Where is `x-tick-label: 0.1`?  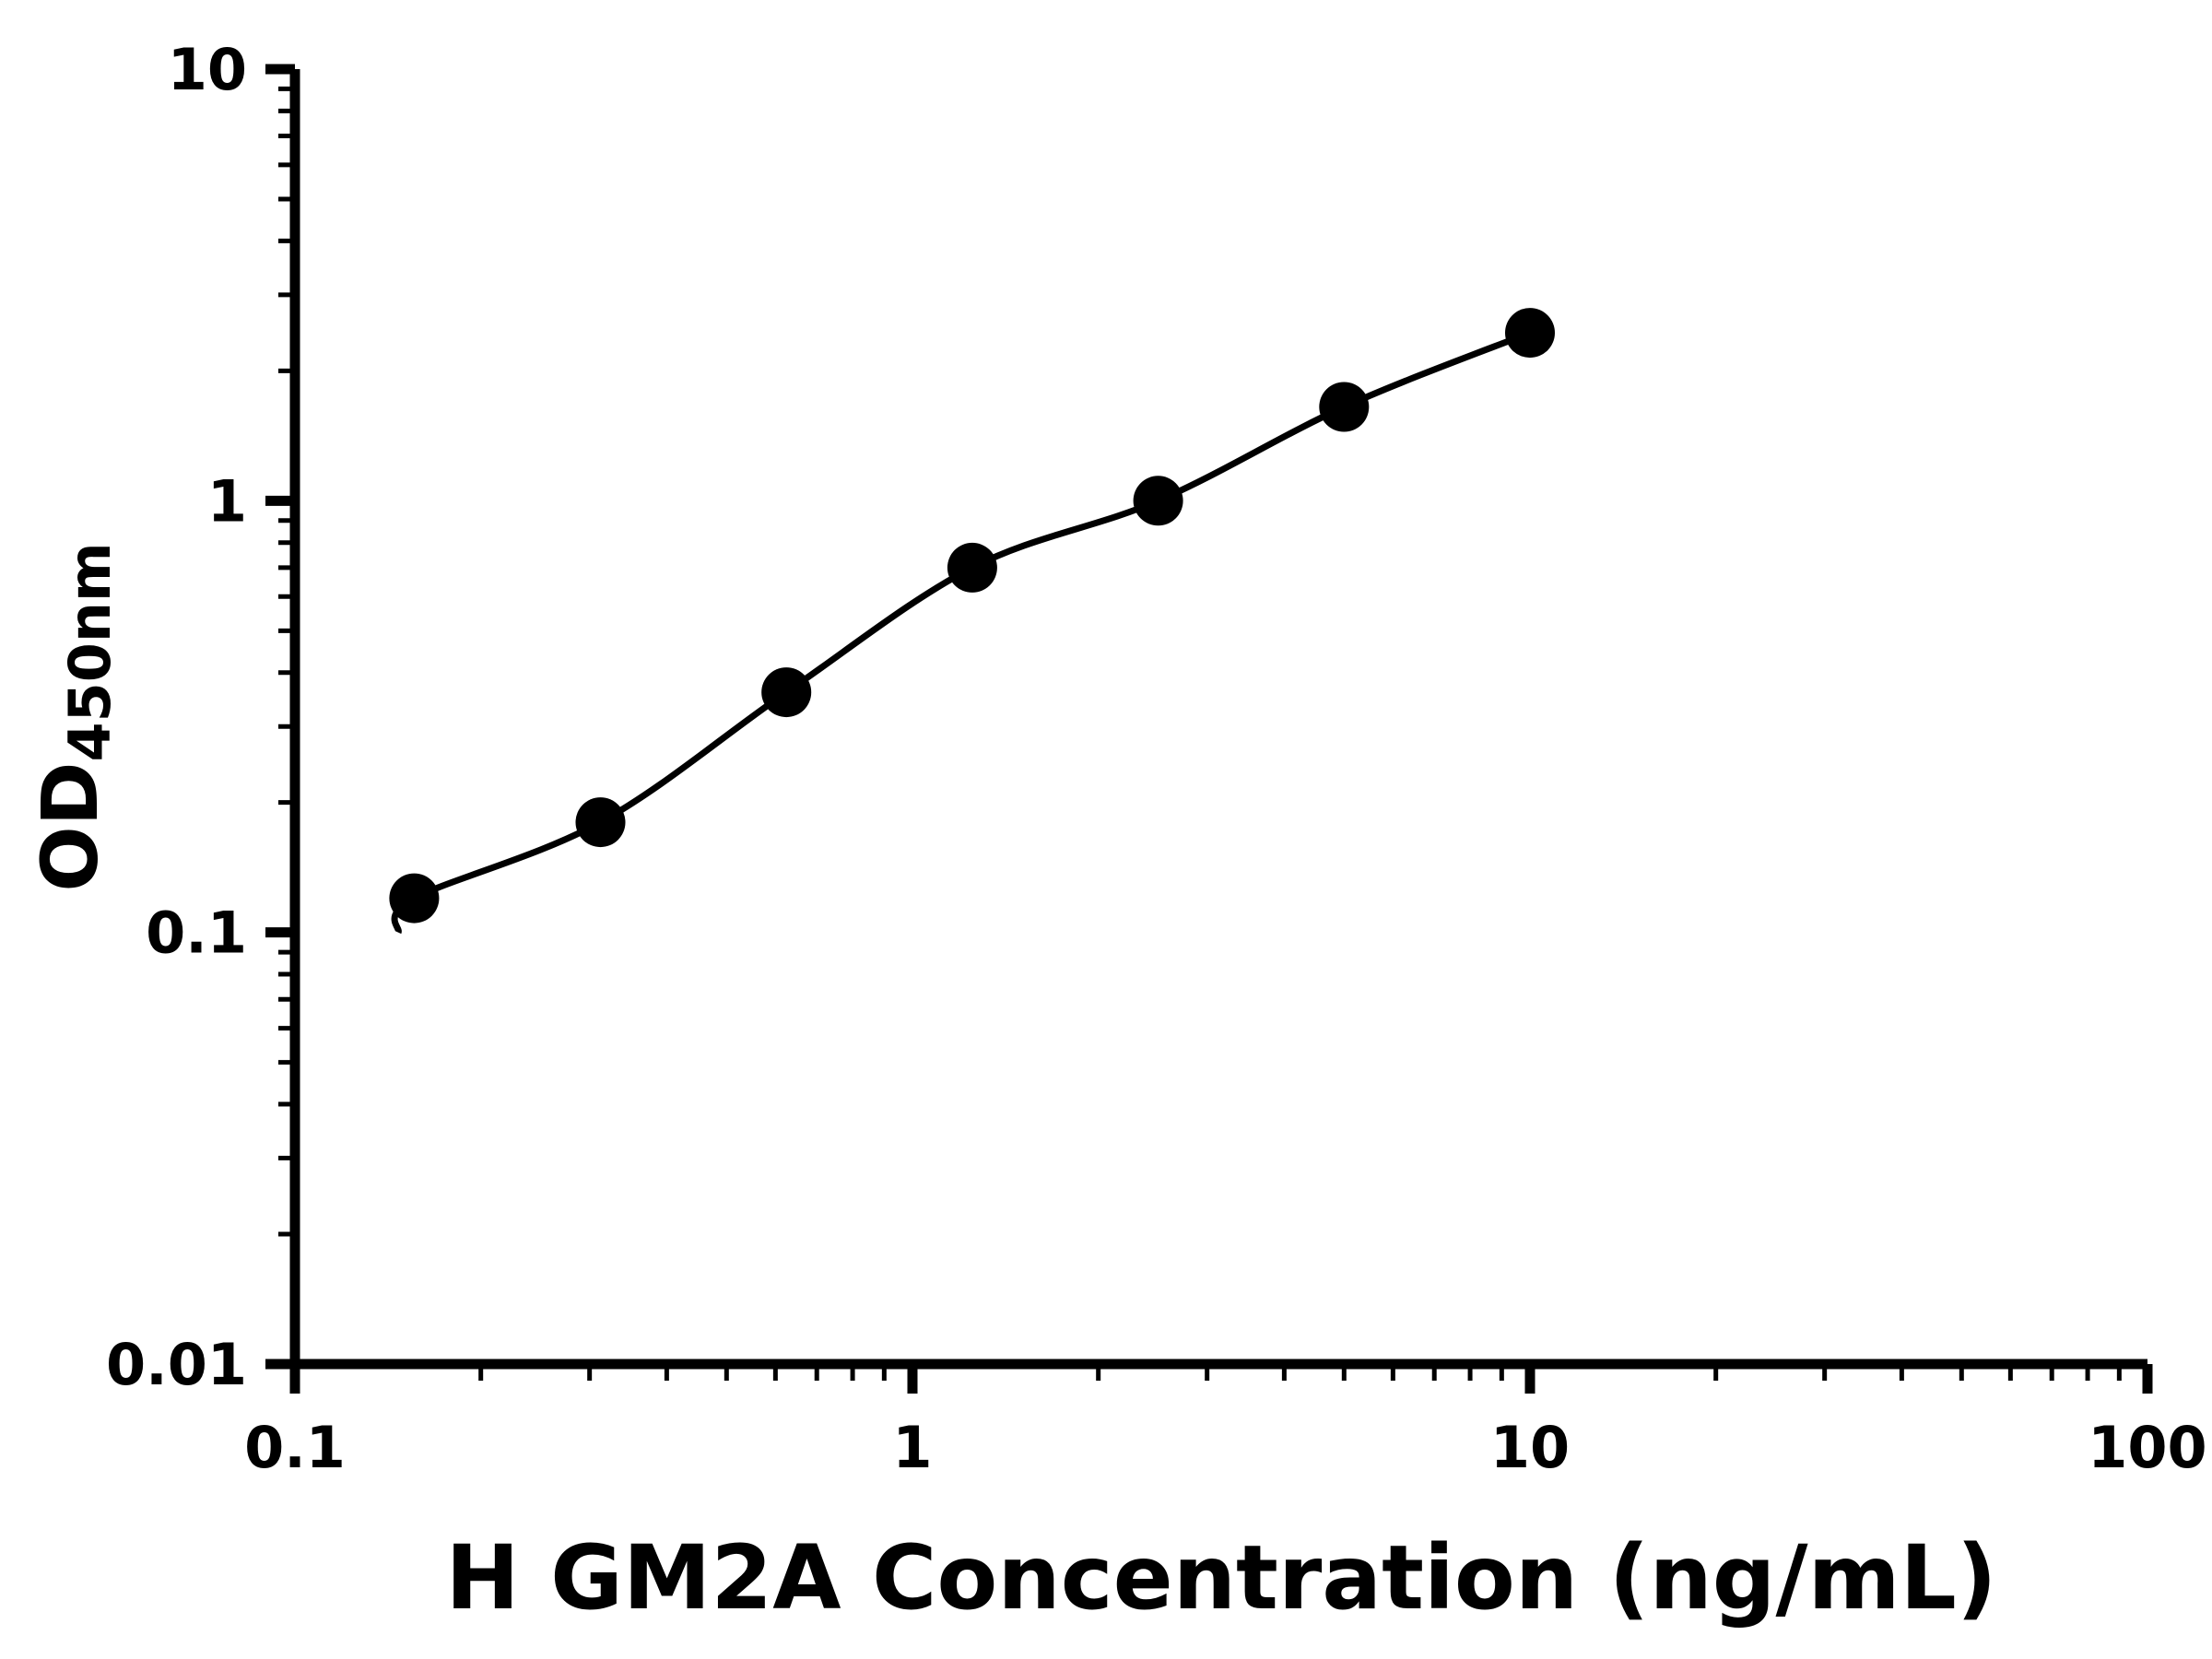 x-tick-label: 0.1 is located at coordinates (295, 1447).